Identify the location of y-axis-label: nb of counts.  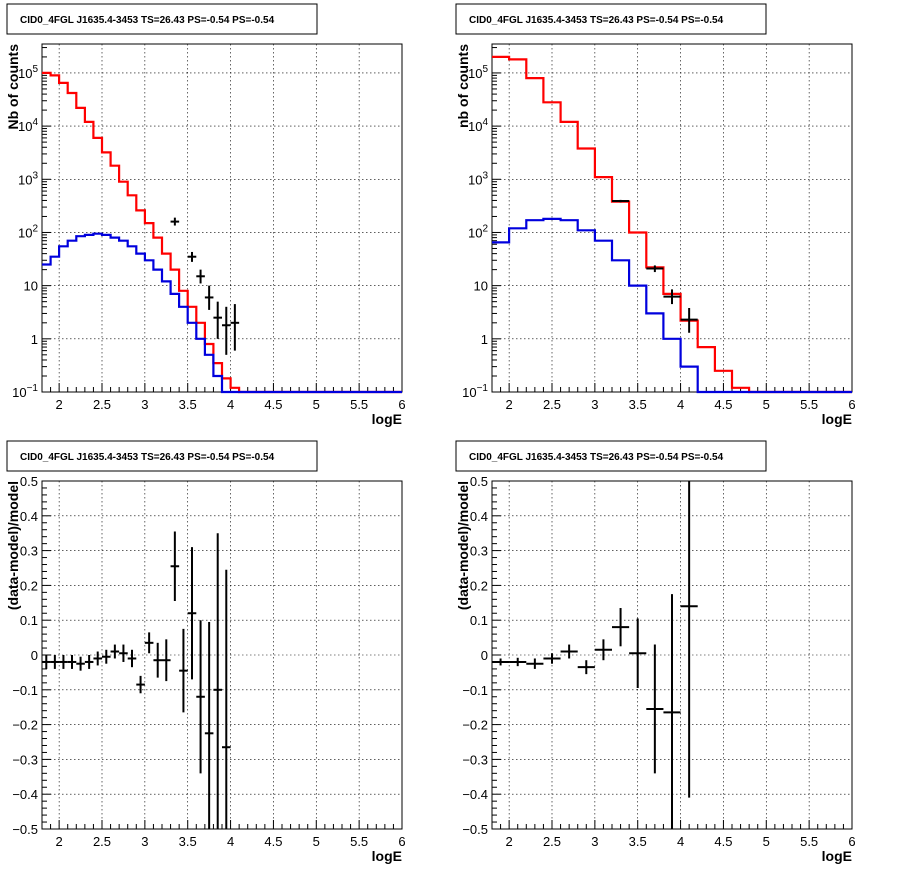
(463, 86).